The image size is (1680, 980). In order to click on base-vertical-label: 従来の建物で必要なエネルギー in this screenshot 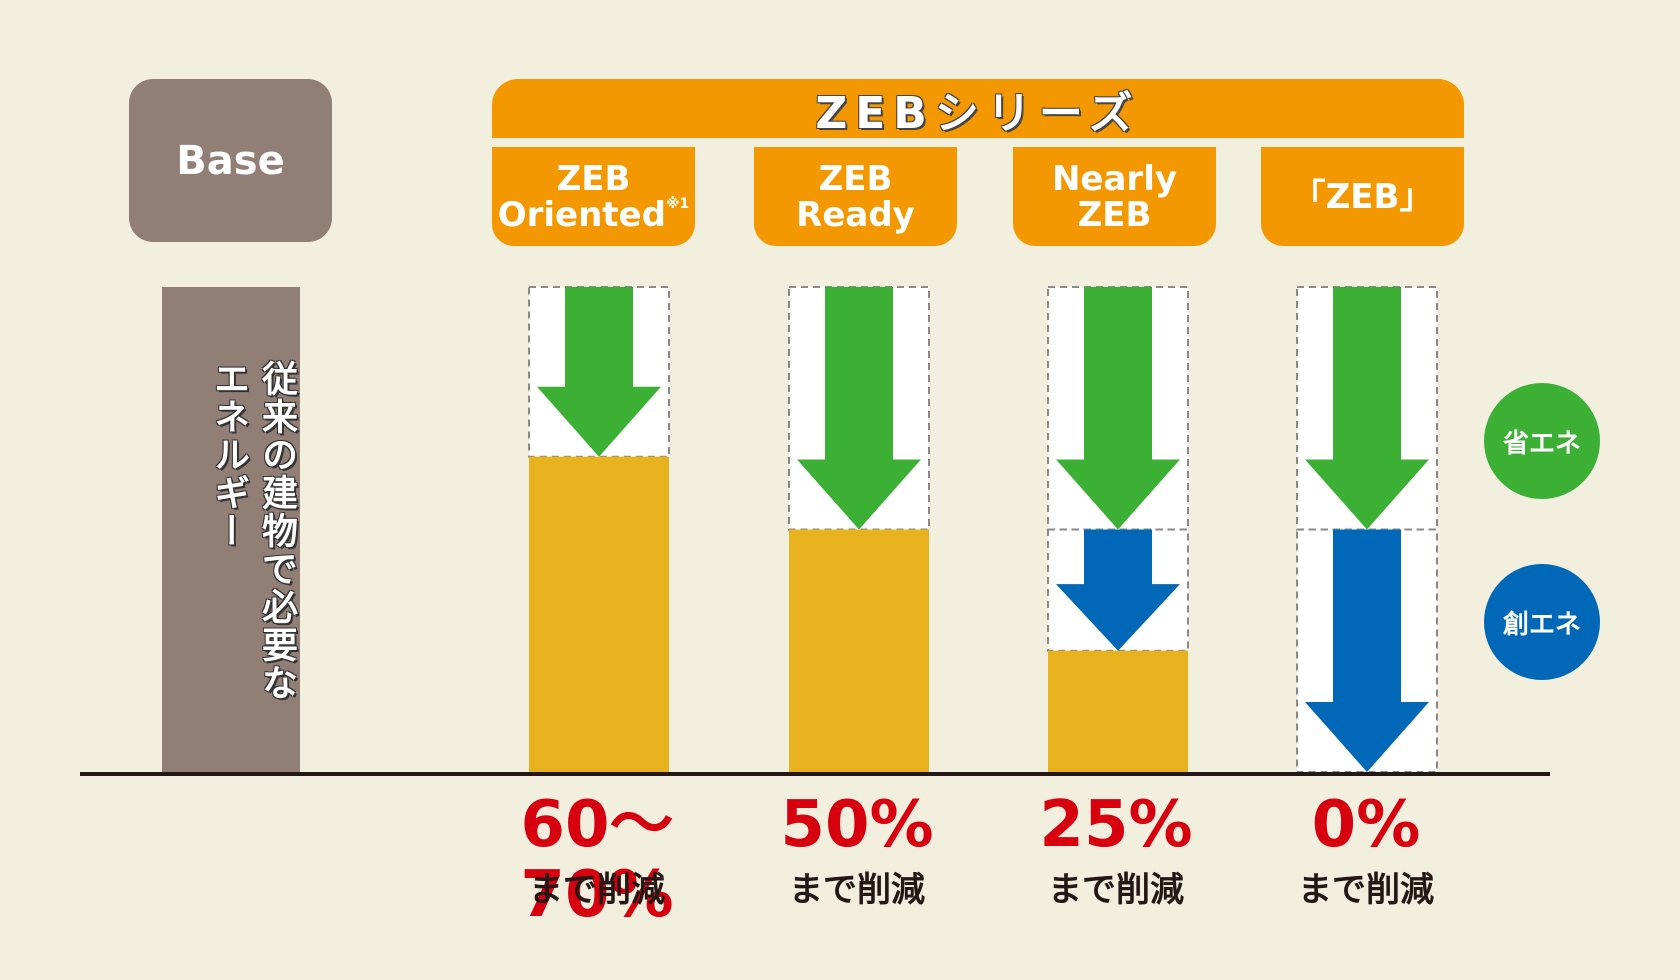, I will do `click(252, 531)`.